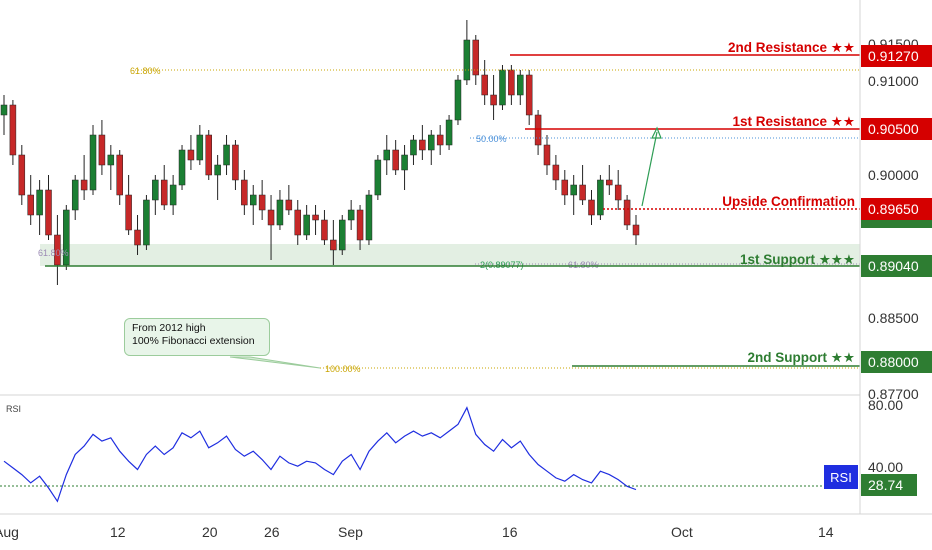  I want to click on support2-value-badge, so click(896, 362).